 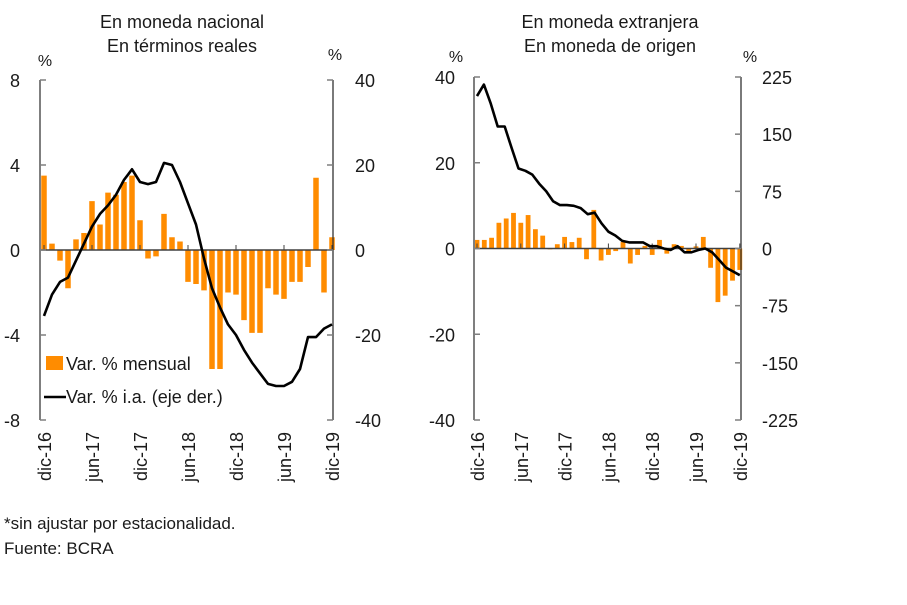 I want to click on left-tick-label: 40, so click(x=445, y=78).